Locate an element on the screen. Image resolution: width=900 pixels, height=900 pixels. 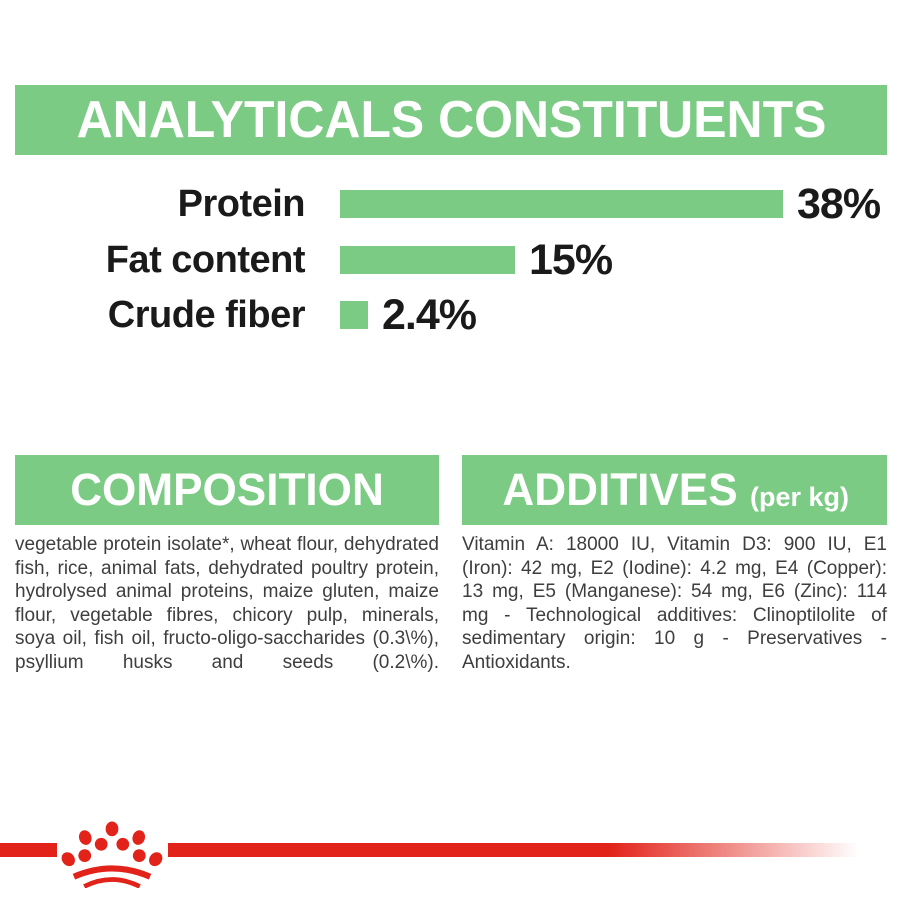
composition-banner: COMPOSITION is located at coordinates (227, 490).